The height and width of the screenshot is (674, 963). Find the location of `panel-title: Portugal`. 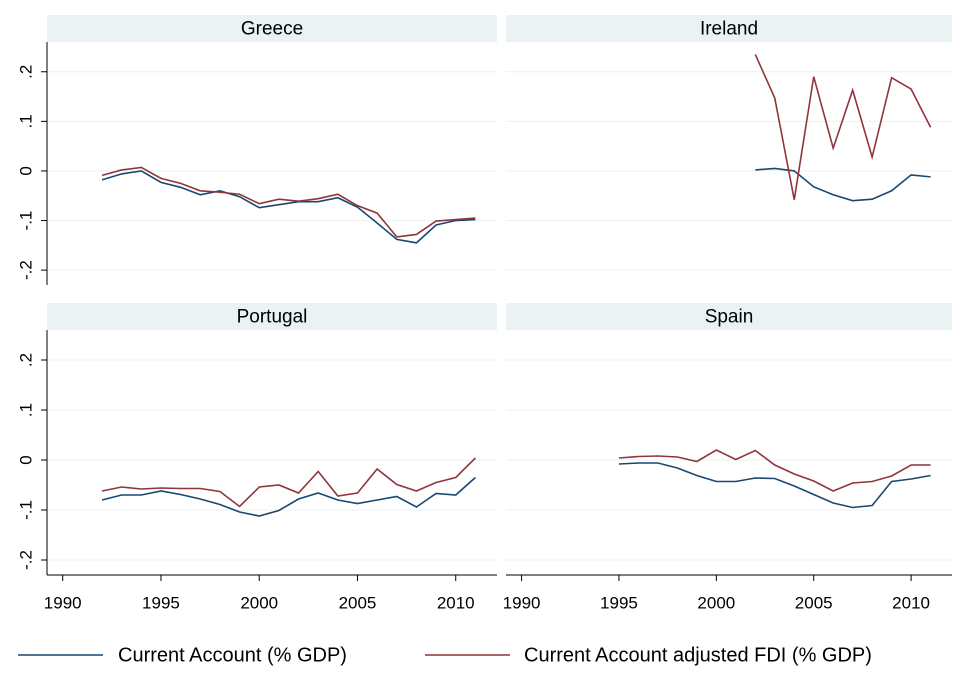

panel-title: Portugal is located at coordinates (272, 317).